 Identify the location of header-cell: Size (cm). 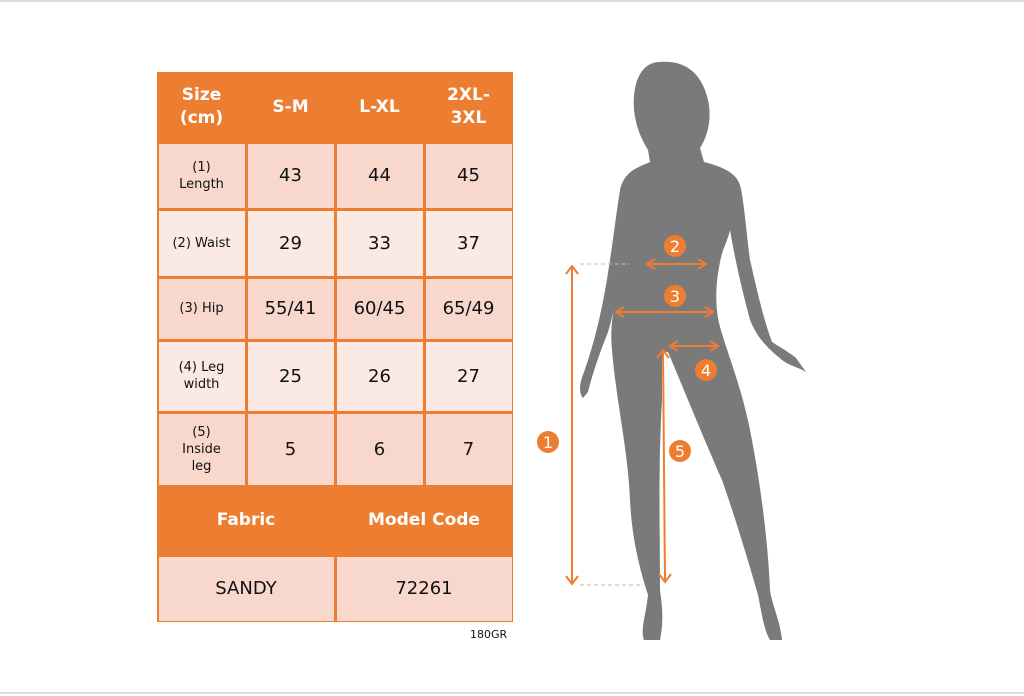
(202, 107).